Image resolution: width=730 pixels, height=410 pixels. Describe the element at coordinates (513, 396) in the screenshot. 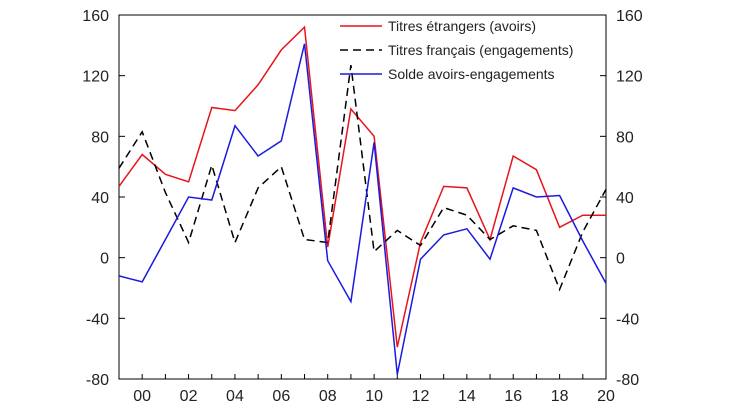

I see `x-tick-label: 16` at that location.